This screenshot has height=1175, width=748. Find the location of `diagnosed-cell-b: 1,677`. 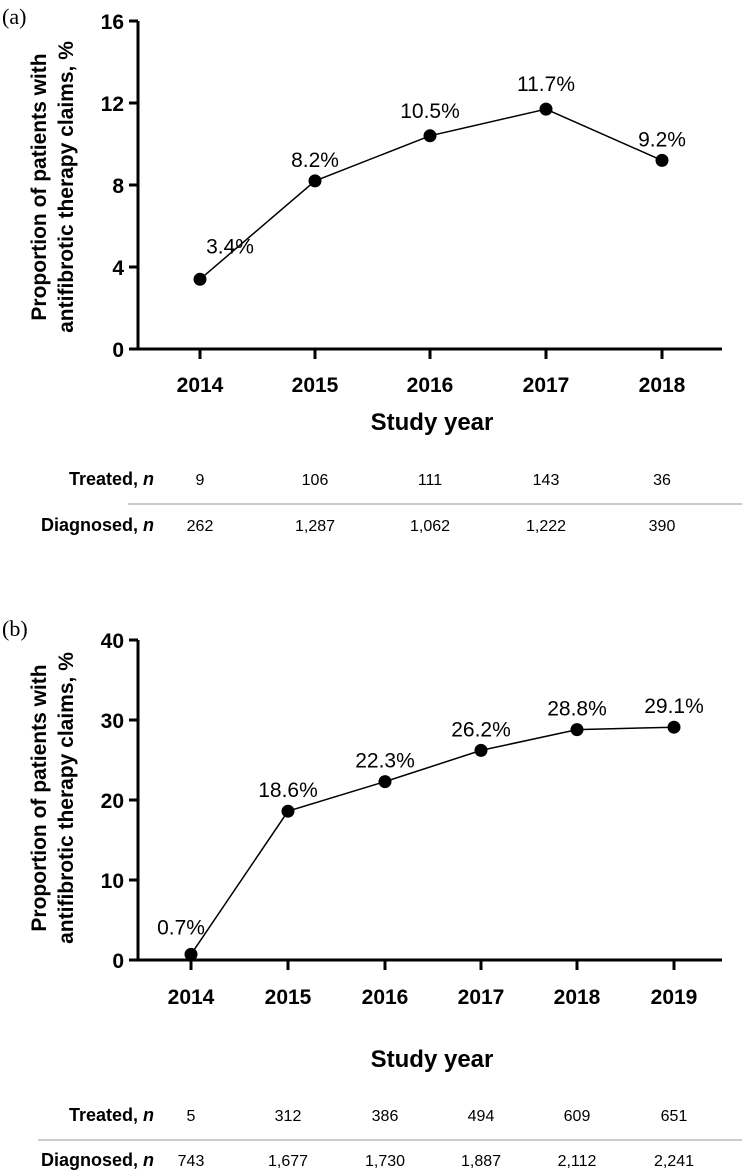

diagnosed-cell-b: 1,677 is located at coordinates (288, 1161).